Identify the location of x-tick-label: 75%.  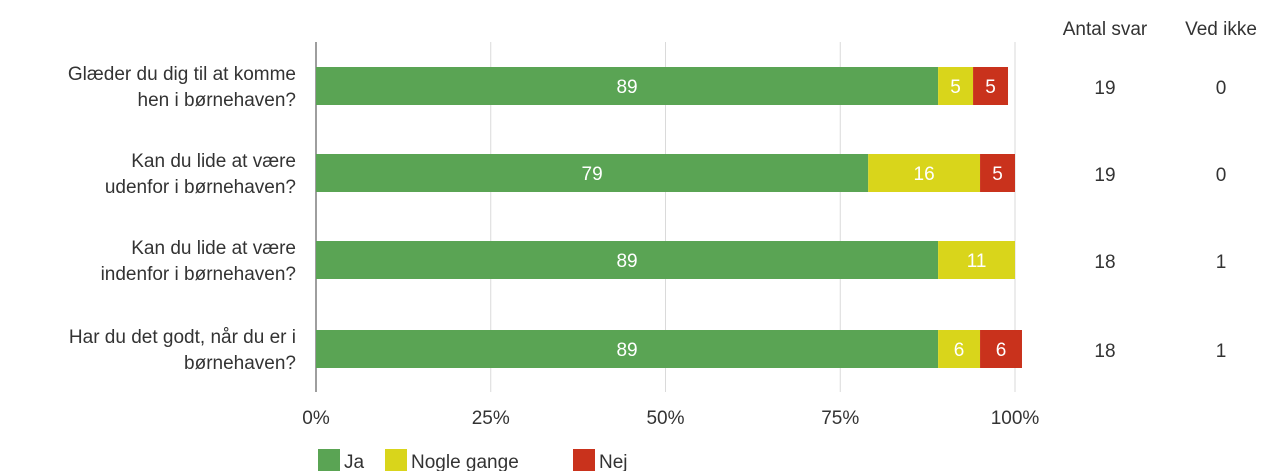
(840, 418).